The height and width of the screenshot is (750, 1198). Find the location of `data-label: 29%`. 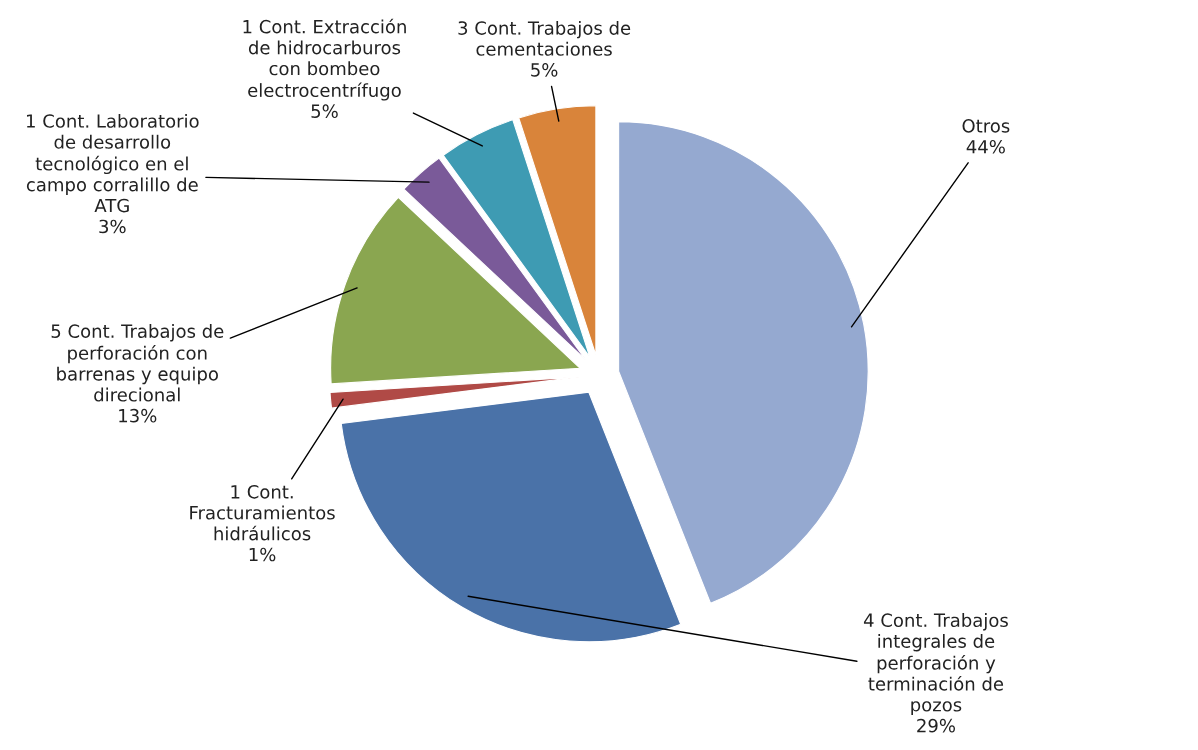

data-label: 29% is located at coordinates (936, 725).